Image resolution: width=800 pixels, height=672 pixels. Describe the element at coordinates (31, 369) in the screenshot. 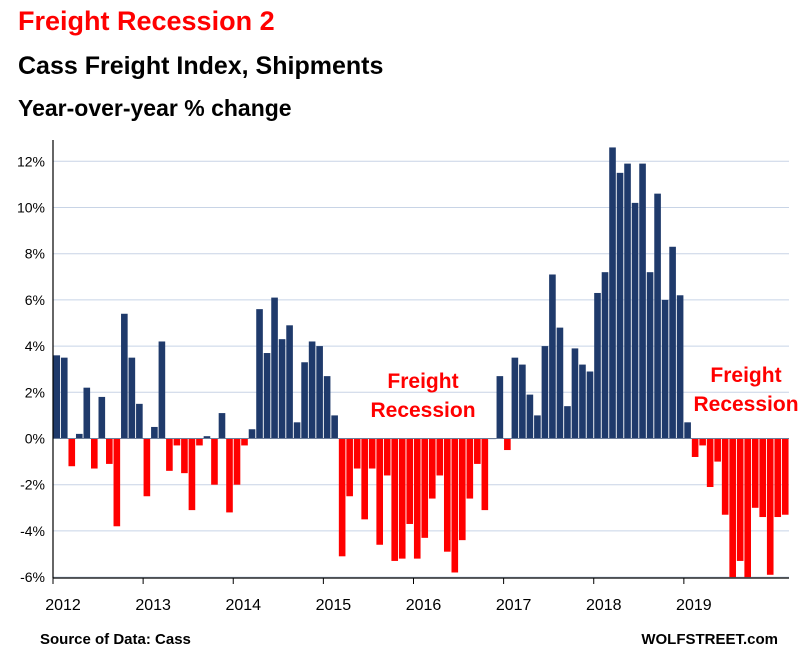

I see `y-axis-tick-labels: 12% 10% 8% 6% 4% 2% 0% -2% -4% -6%` at that location.